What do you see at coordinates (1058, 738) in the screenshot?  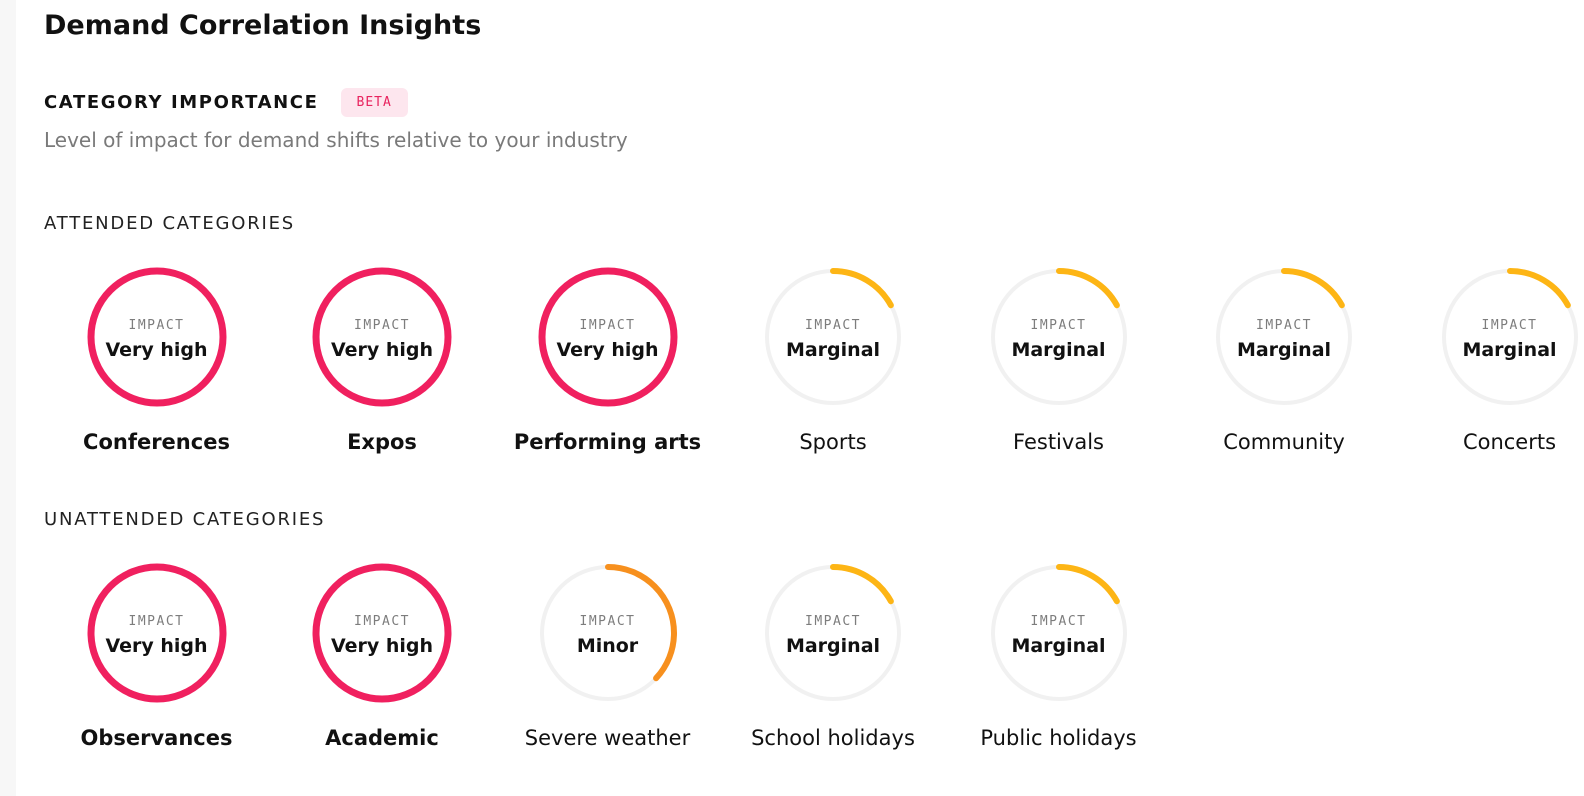 I see `category-name: Public holidays` at bounding box center [1058, 738].